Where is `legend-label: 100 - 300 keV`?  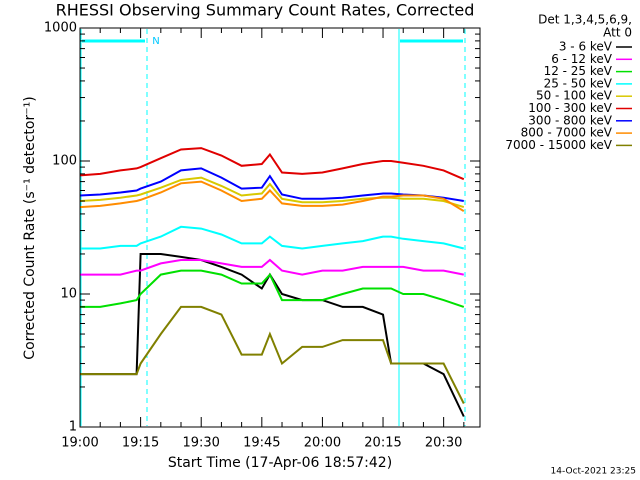
legend-label: 100 - 300 keV is located at coordinates (570, 108).